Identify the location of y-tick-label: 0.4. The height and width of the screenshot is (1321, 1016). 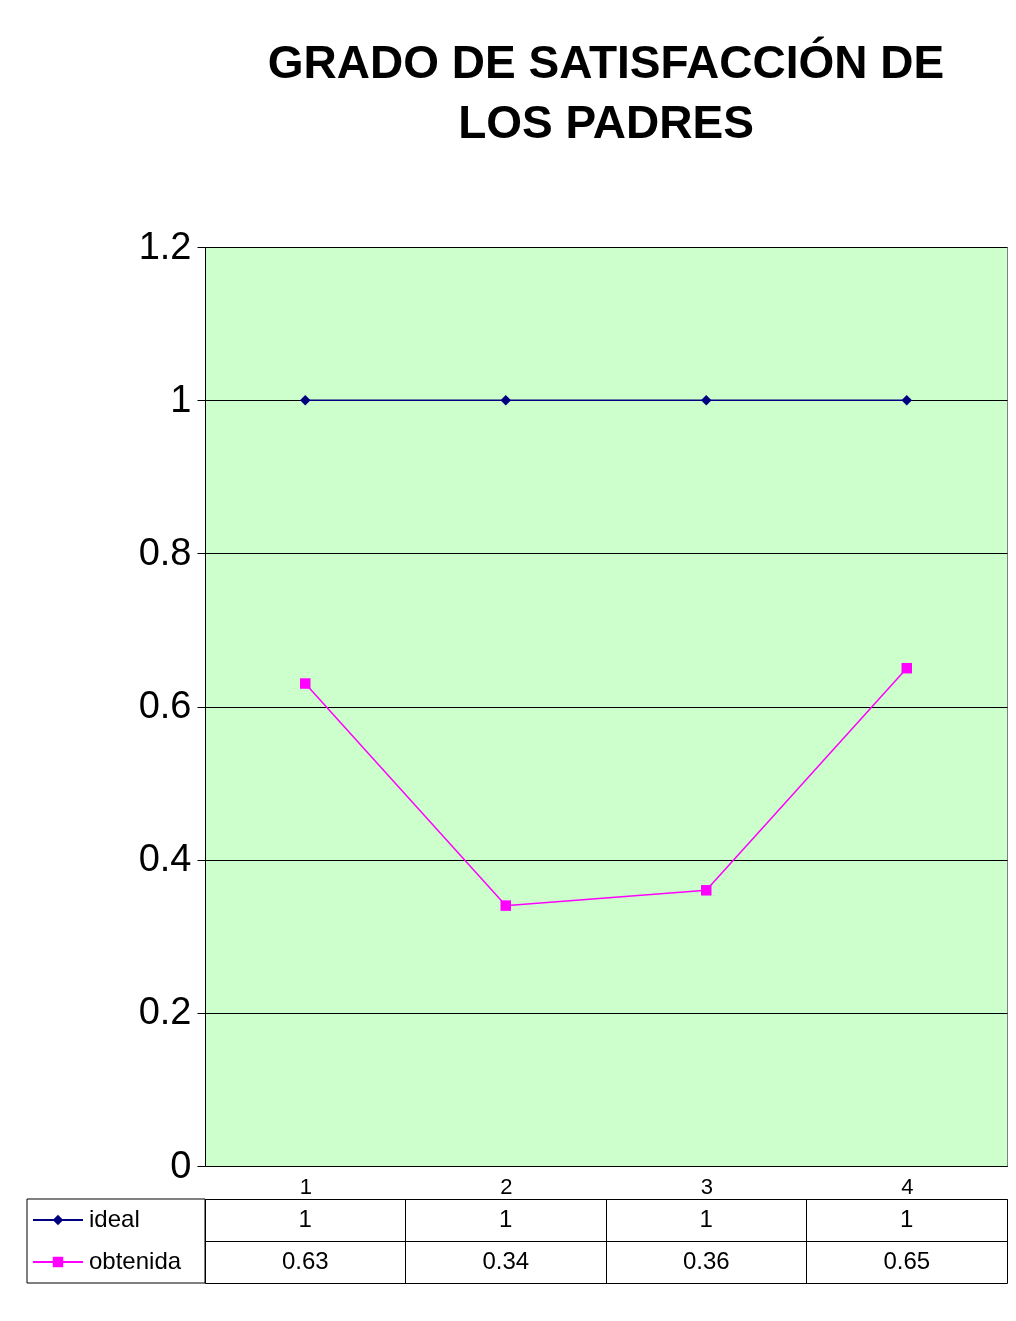
(165, 858).